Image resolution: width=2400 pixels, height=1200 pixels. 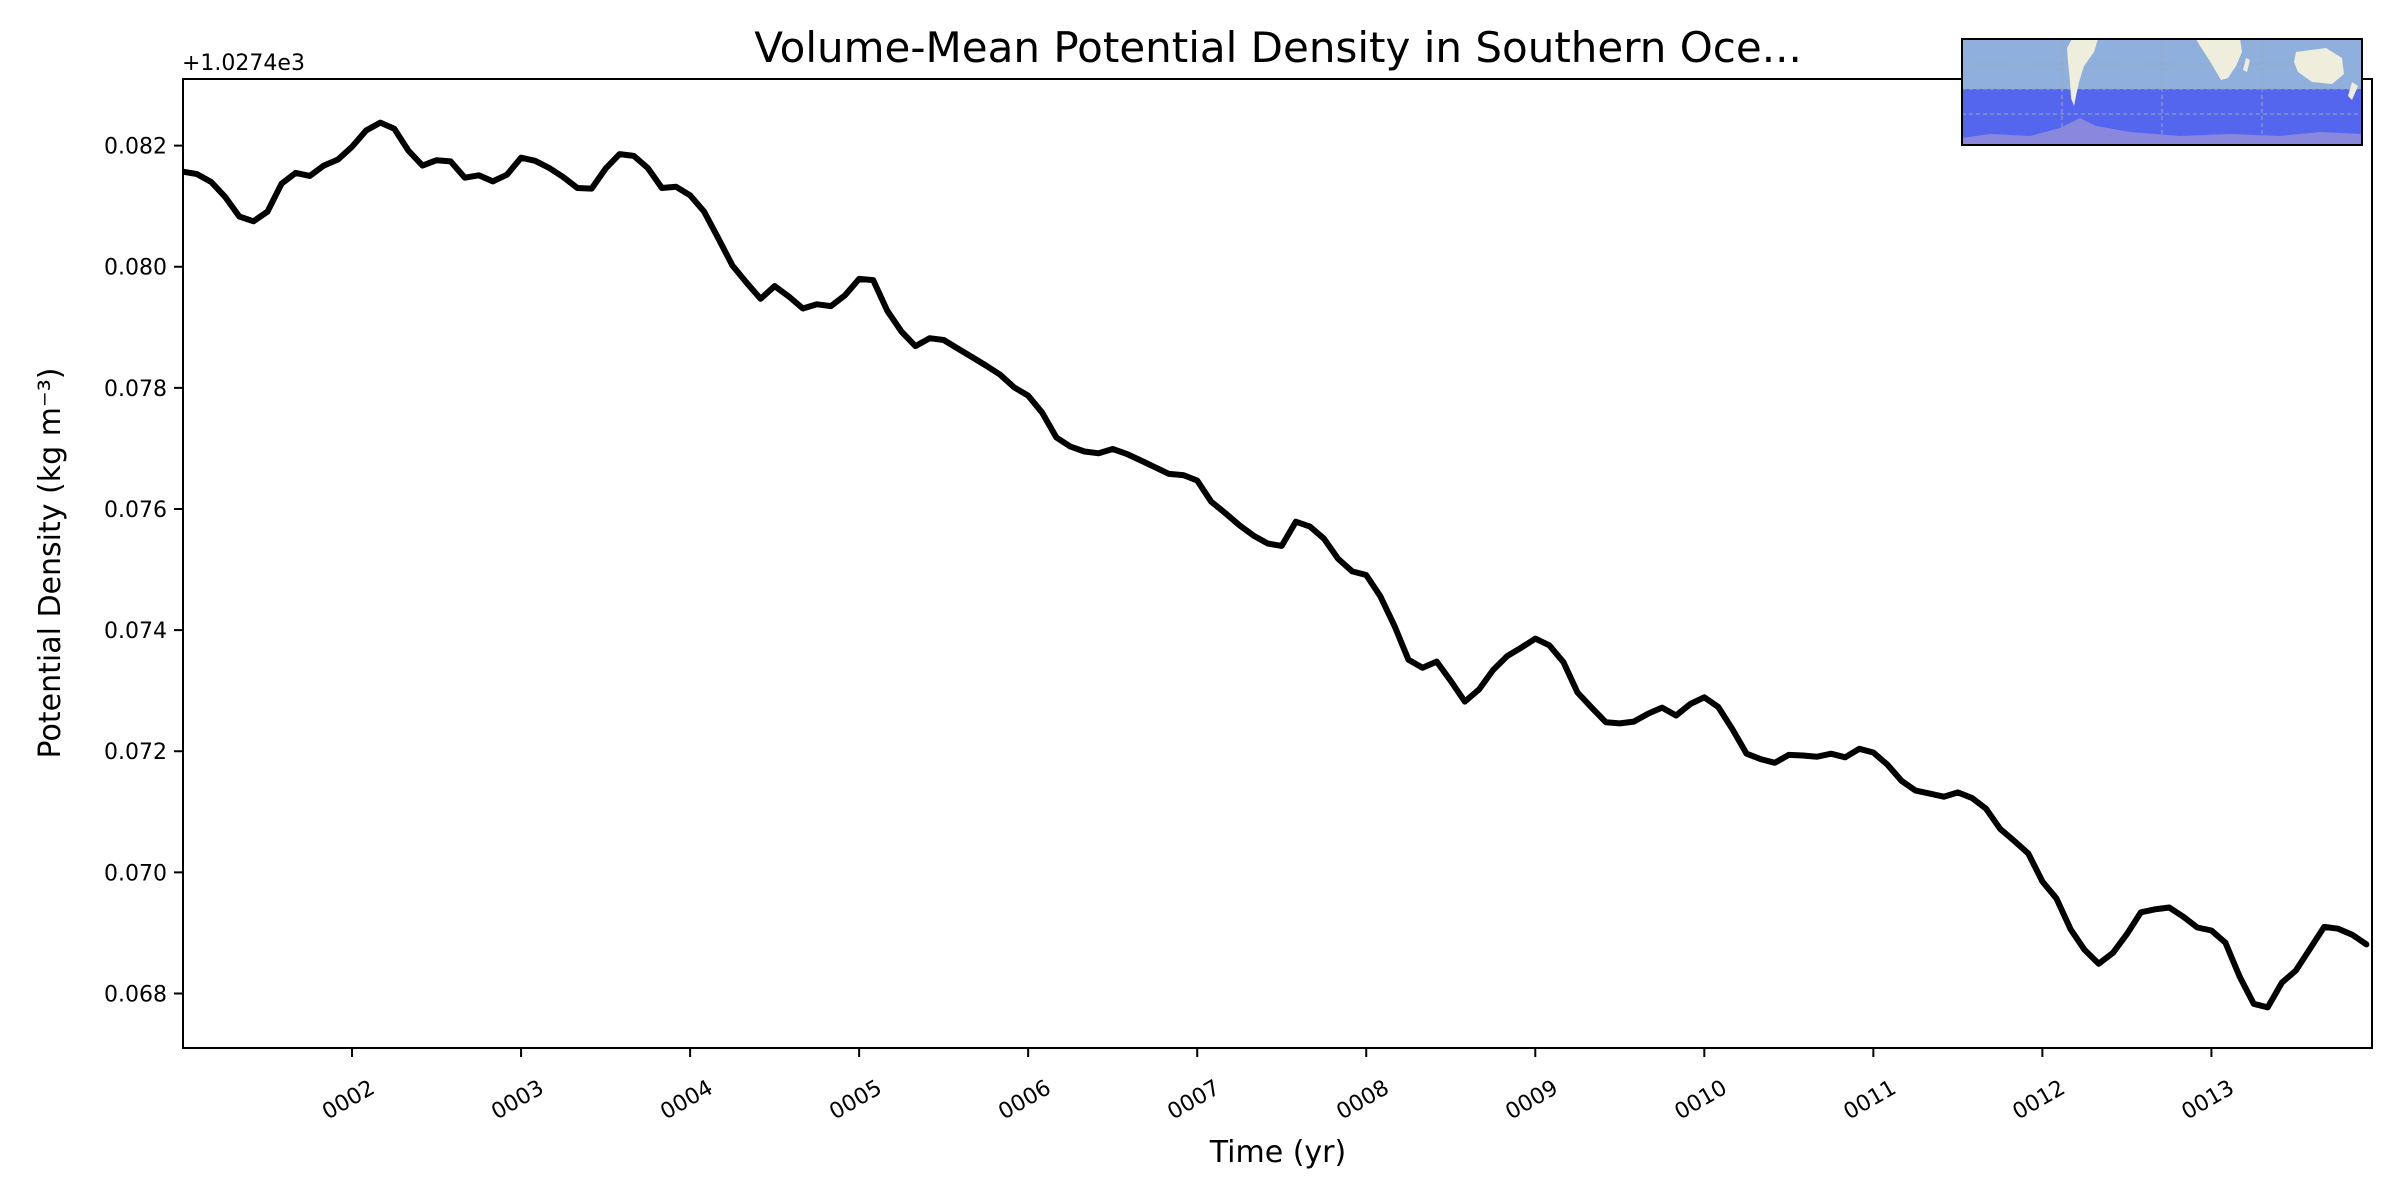 I want to click on y-tick-label: 0.074, so click(x=135, y=631).